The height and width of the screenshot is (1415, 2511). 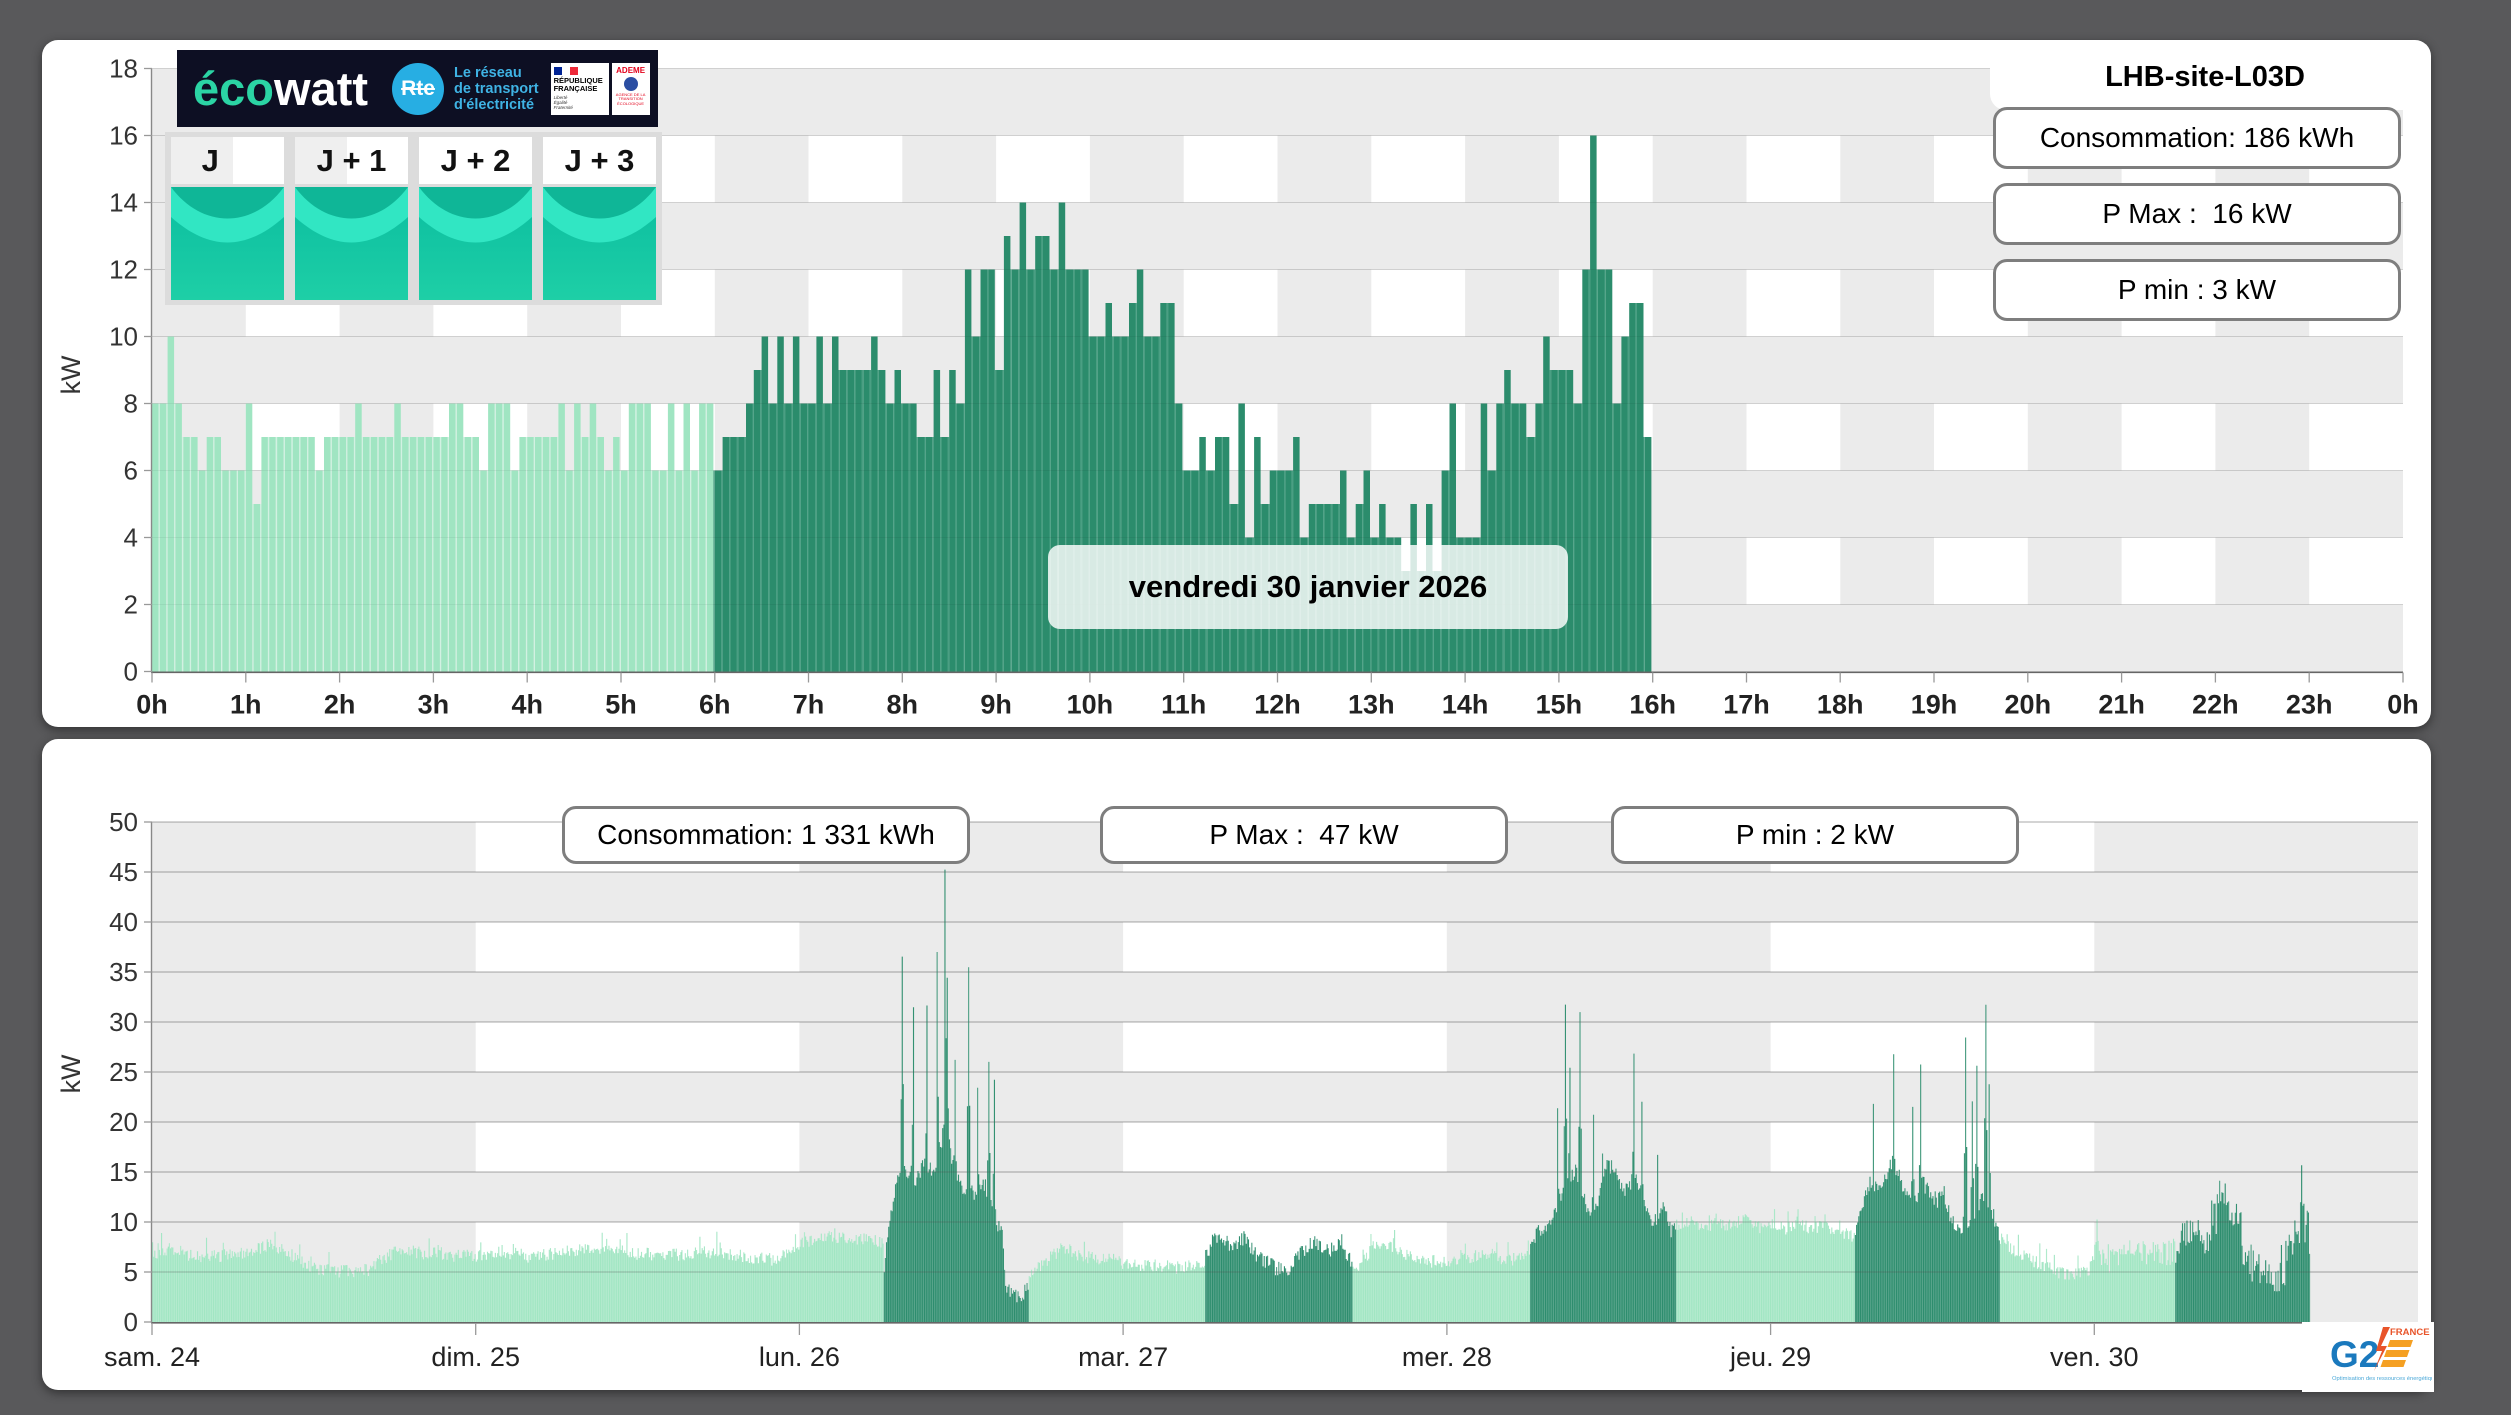 What do you see at coordinates (1559, 705) in the screenshot?
I see `svg-text: 15h` at bounding box center [1559, 705].